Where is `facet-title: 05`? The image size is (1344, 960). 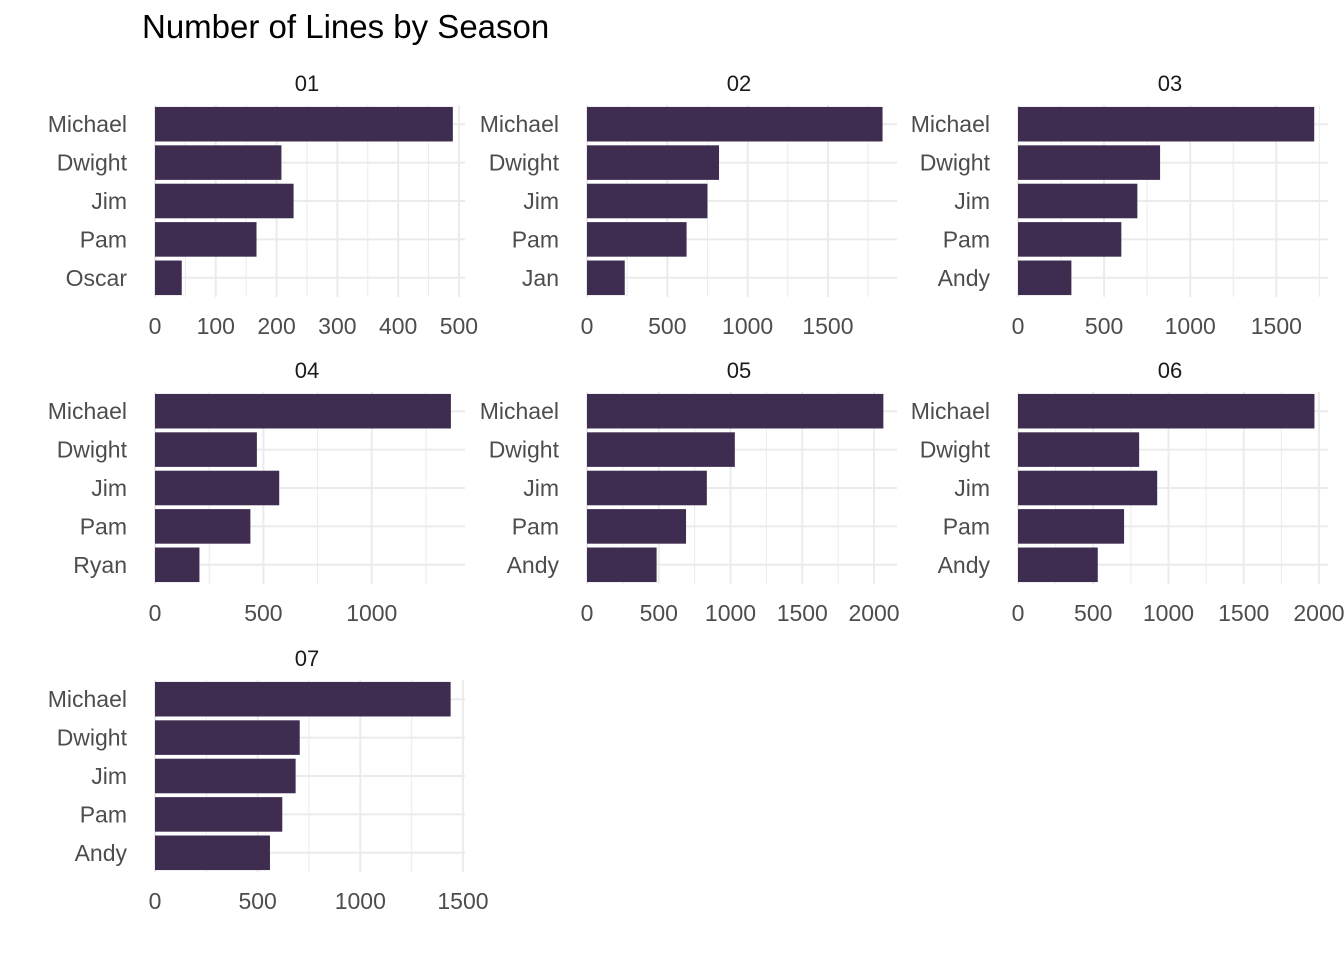 facet-title: 05 is located at coordinates (739, 370).